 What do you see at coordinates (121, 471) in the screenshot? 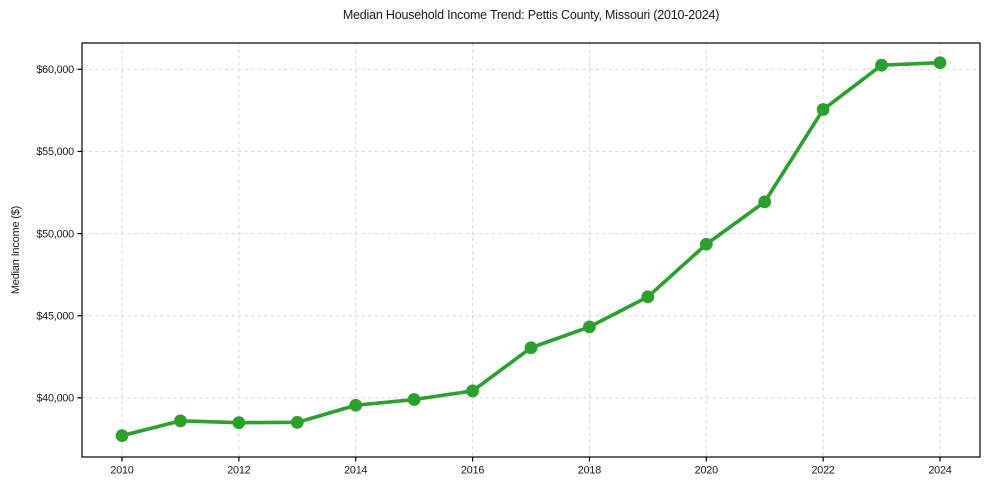
I see `x-tick-label: 2010` at bounding box center [121, 471].